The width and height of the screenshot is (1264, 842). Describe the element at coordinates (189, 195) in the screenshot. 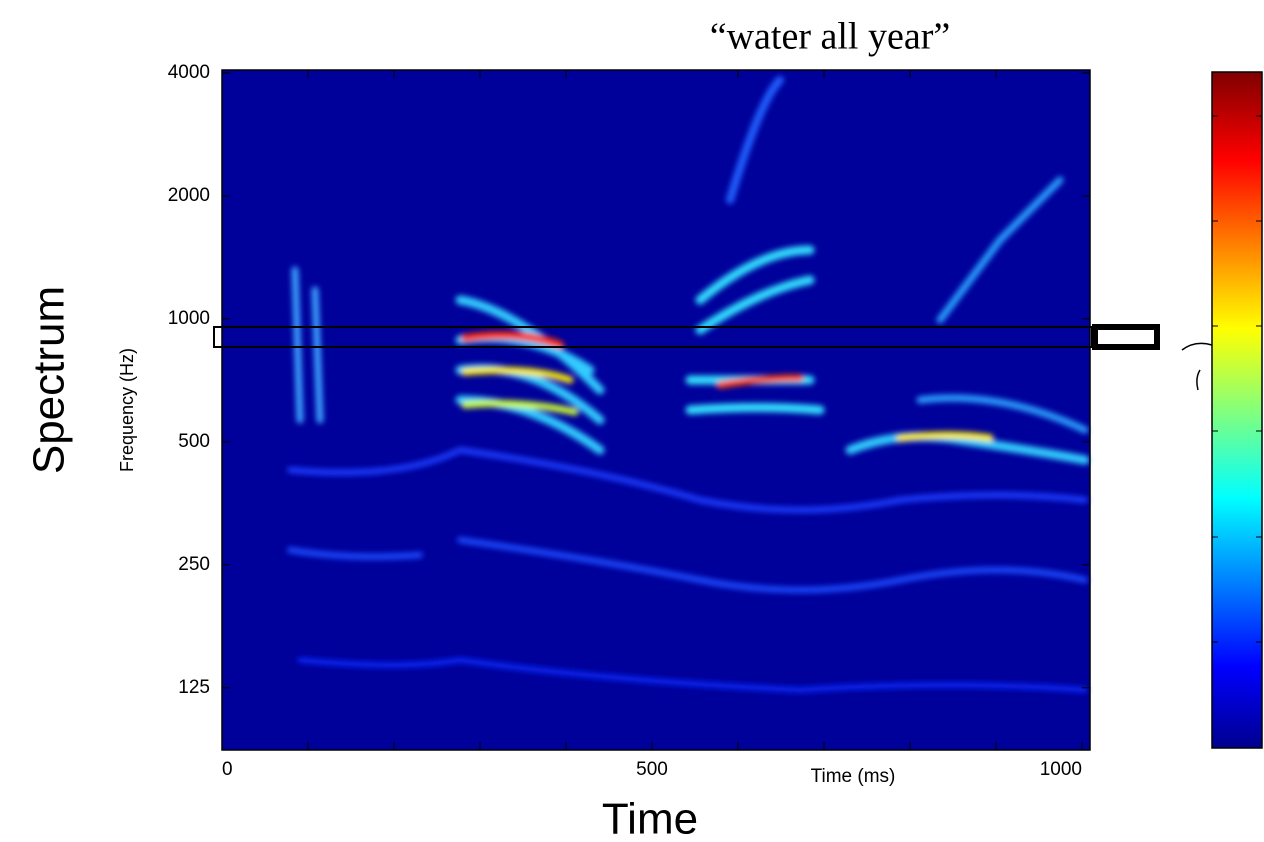

I see `y-tick-label: 2000` at that location.